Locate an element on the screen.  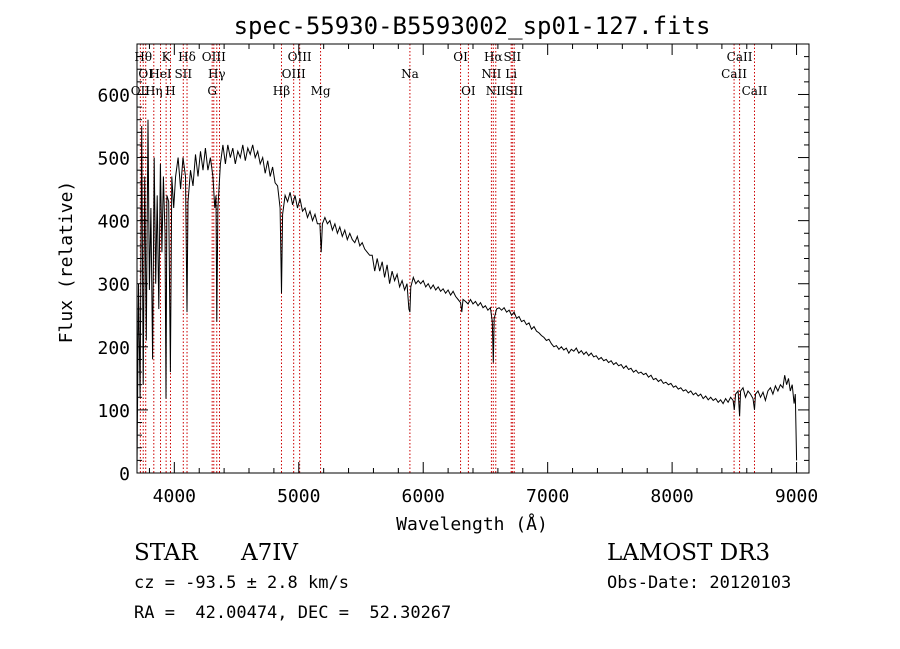
line-label-6-0: H is located at coordinates (170, 91).